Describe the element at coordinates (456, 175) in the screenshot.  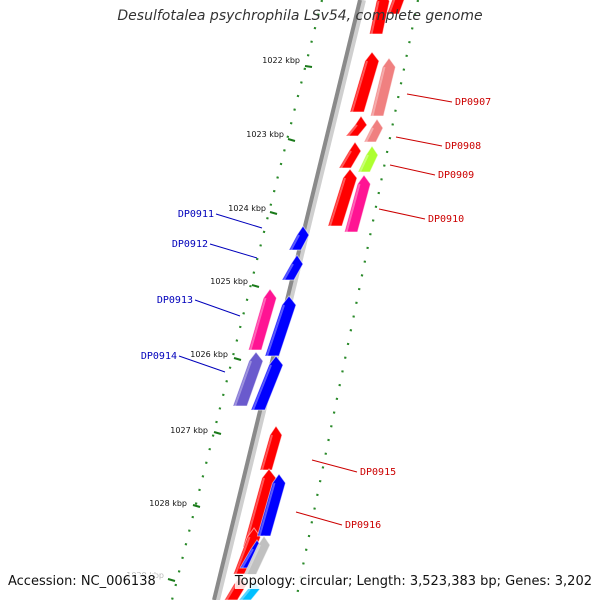
I see `gene-label: DP0909` at that location.